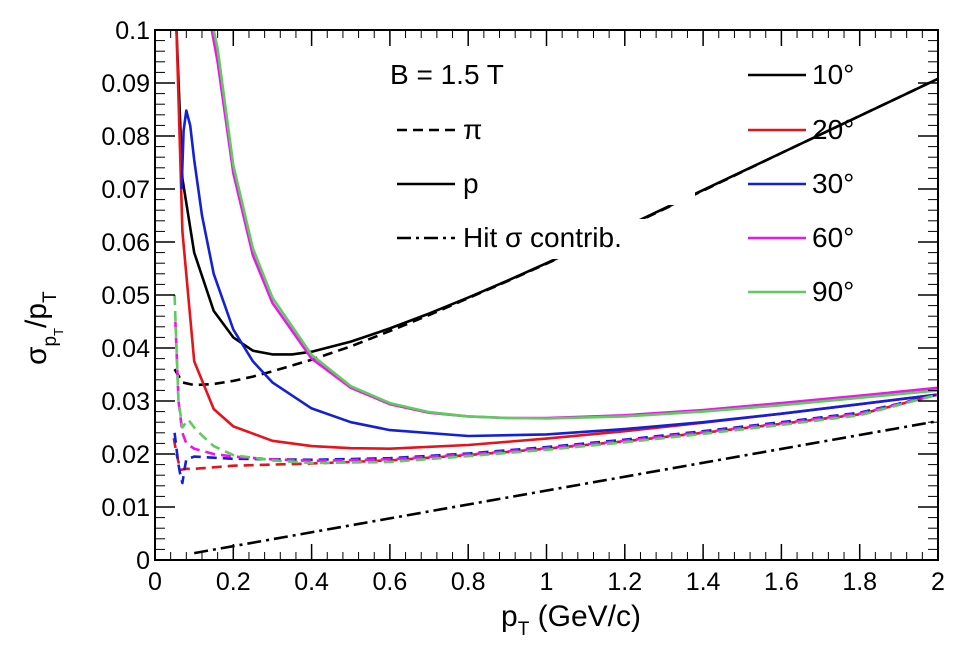 Image resolution: width=977 pixels, height=665 pixels. Describe the element at coordinates (125, 508) in the screenshot. I see `y-tick-label: 0.01` at that location.